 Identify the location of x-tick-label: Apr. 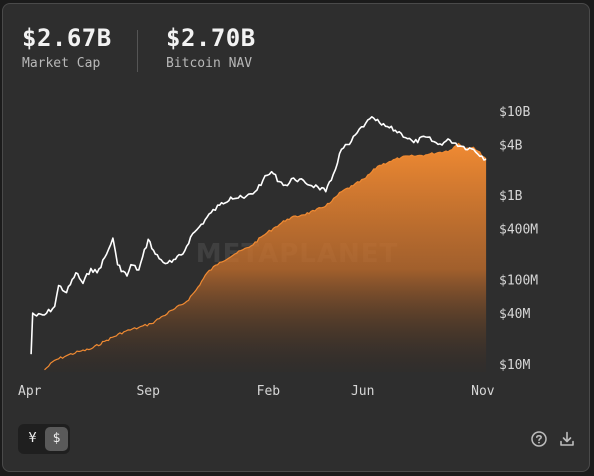
(30, 391).